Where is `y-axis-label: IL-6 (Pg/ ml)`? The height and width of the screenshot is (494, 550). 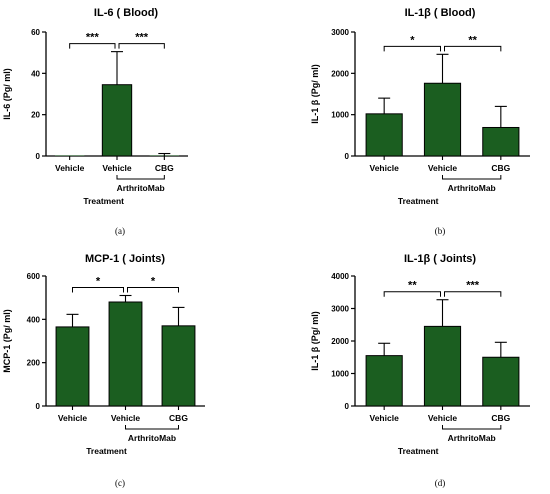
y-axis-label: IL-6 (Pg/ ml) is located at coordinates (7, 94).